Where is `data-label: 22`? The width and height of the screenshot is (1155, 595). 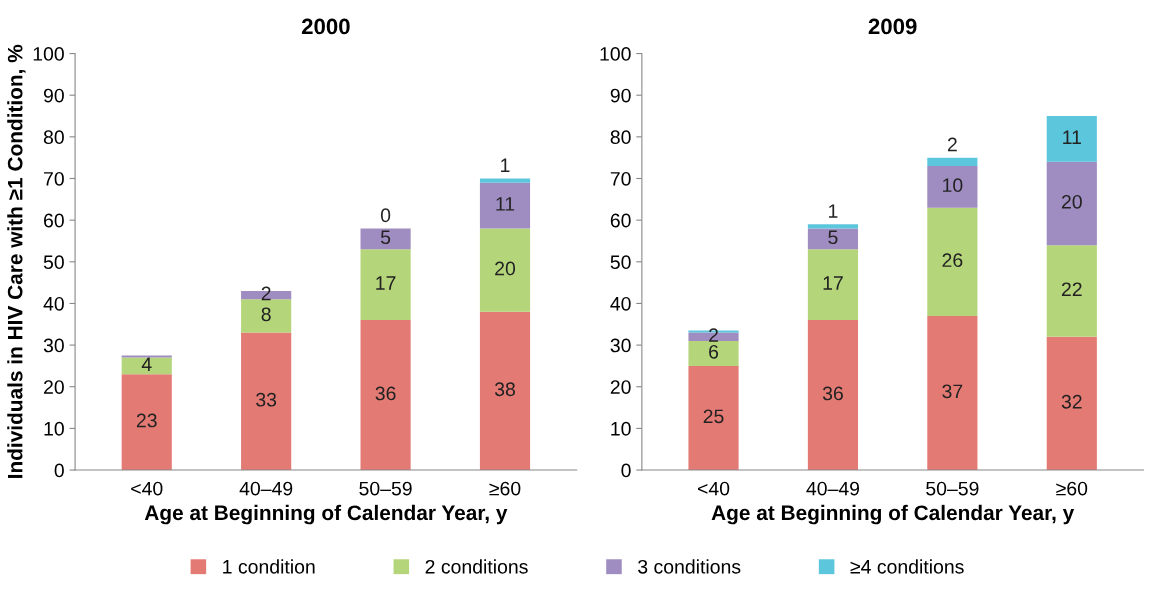 data-label: 22 is located at coordinates (1071, 289).